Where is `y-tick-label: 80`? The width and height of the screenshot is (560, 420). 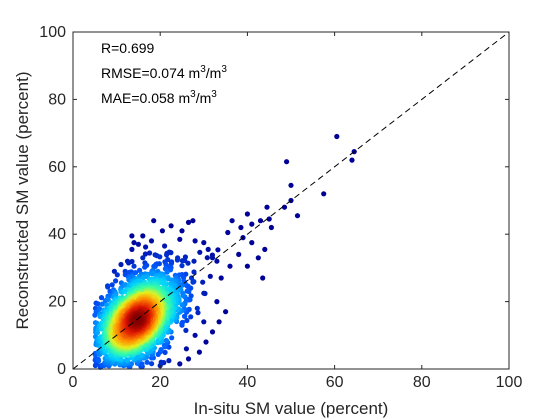 y-tick-label: 80 is located at coordinates (57, 99).